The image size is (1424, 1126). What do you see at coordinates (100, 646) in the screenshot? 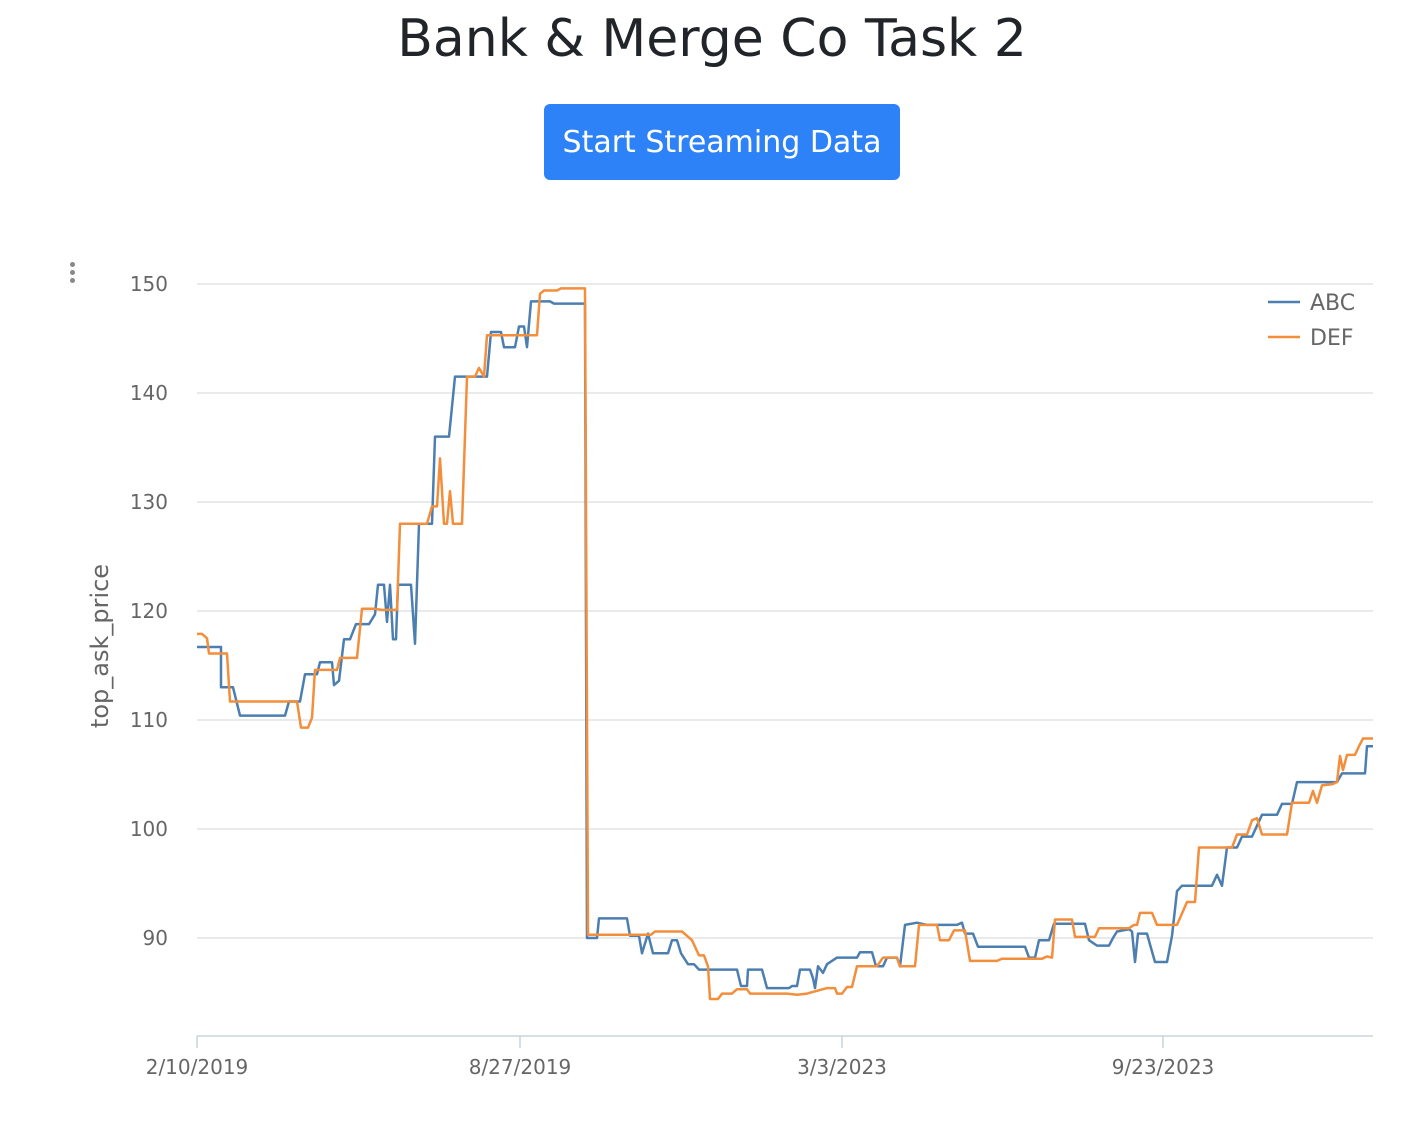
I see `y-axis-label: top_ask_price` at bounding box center [100, 646].